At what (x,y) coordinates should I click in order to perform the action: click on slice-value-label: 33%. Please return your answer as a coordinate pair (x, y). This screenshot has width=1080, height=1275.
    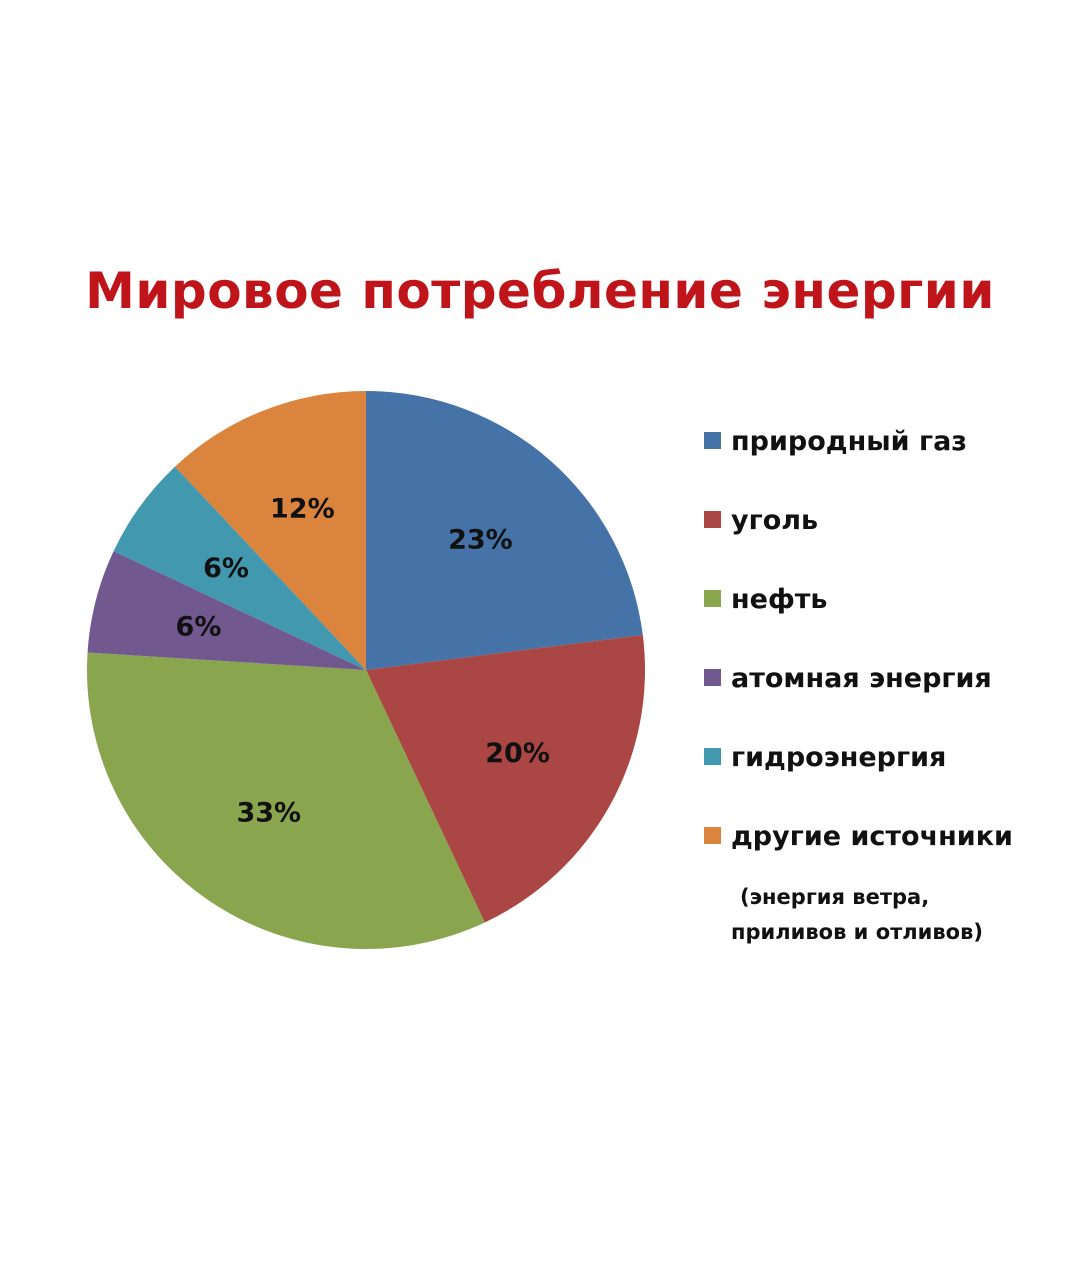
    Looking at the image, I should click on (268, 813).